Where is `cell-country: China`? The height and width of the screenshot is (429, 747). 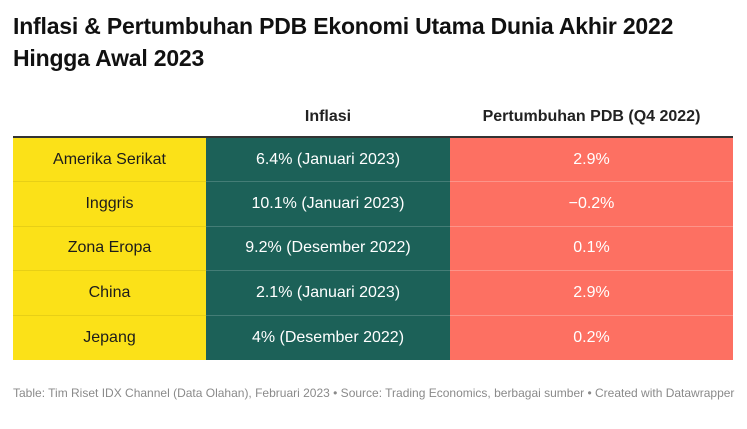 cell-country: China is located at coordinates (109, 293).